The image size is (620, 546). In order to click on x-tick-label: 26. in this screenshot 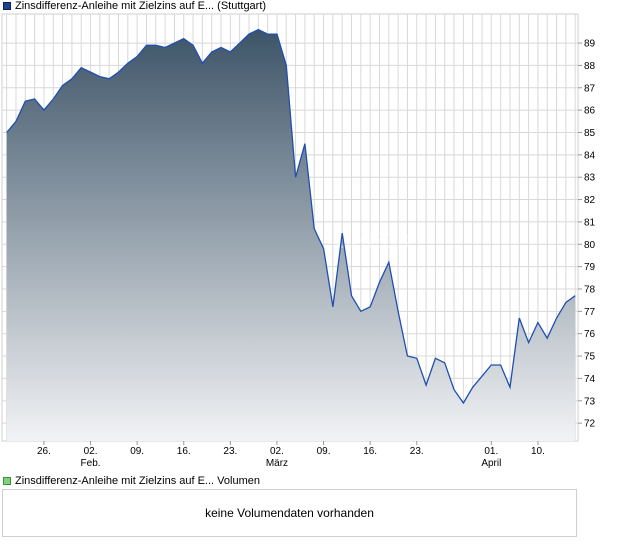, I will do `click(44, 451)`.